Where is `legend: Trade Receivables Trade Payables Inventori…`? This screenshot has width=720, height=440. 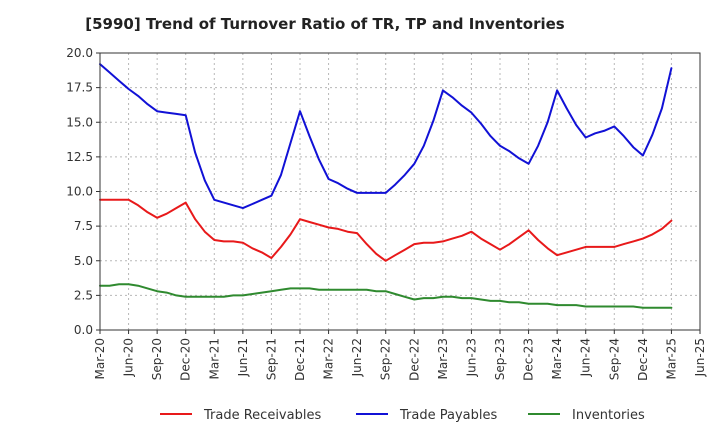
legend: Trade Receivables Trade Payables Inventori… is located at coordinates (402, 415).